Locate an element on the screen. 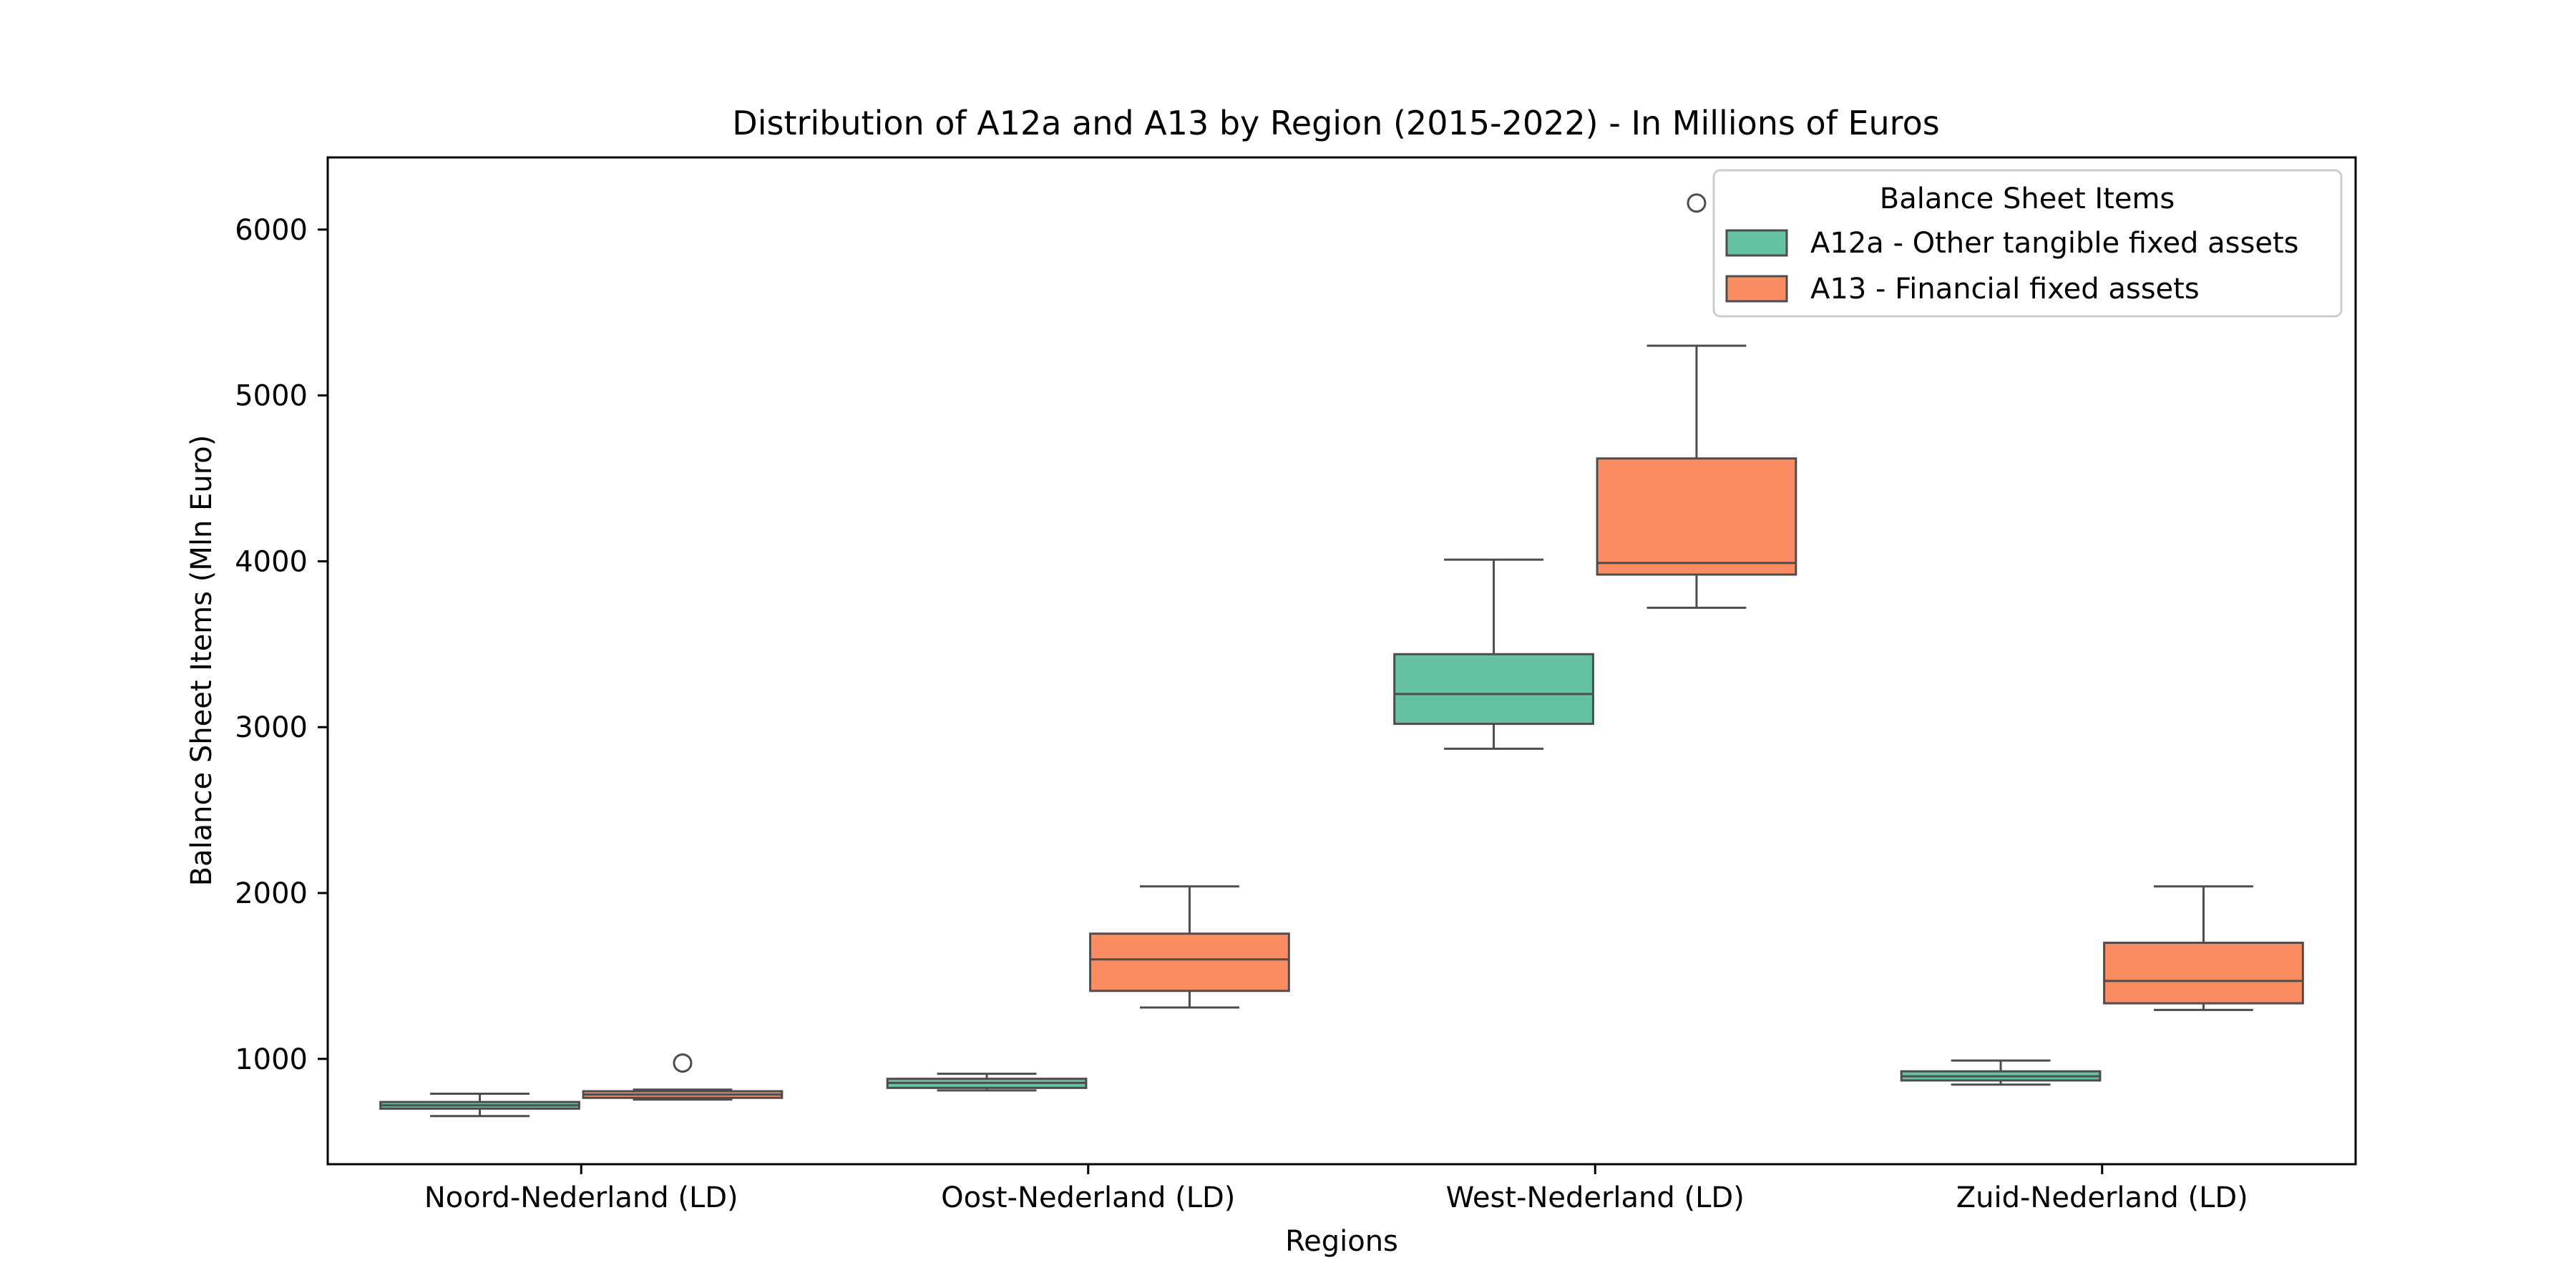  x-tick-label: Zuid-Nederland (LD) is located at coordinates (2102, 1197).